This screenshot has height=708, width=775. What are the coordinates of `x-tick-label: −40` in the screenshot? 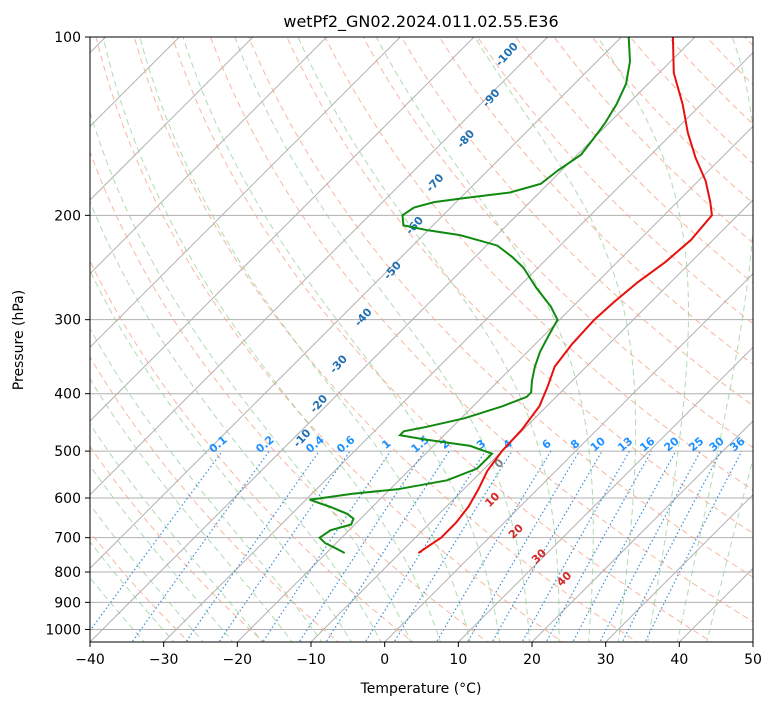 It's located at (90, 660).